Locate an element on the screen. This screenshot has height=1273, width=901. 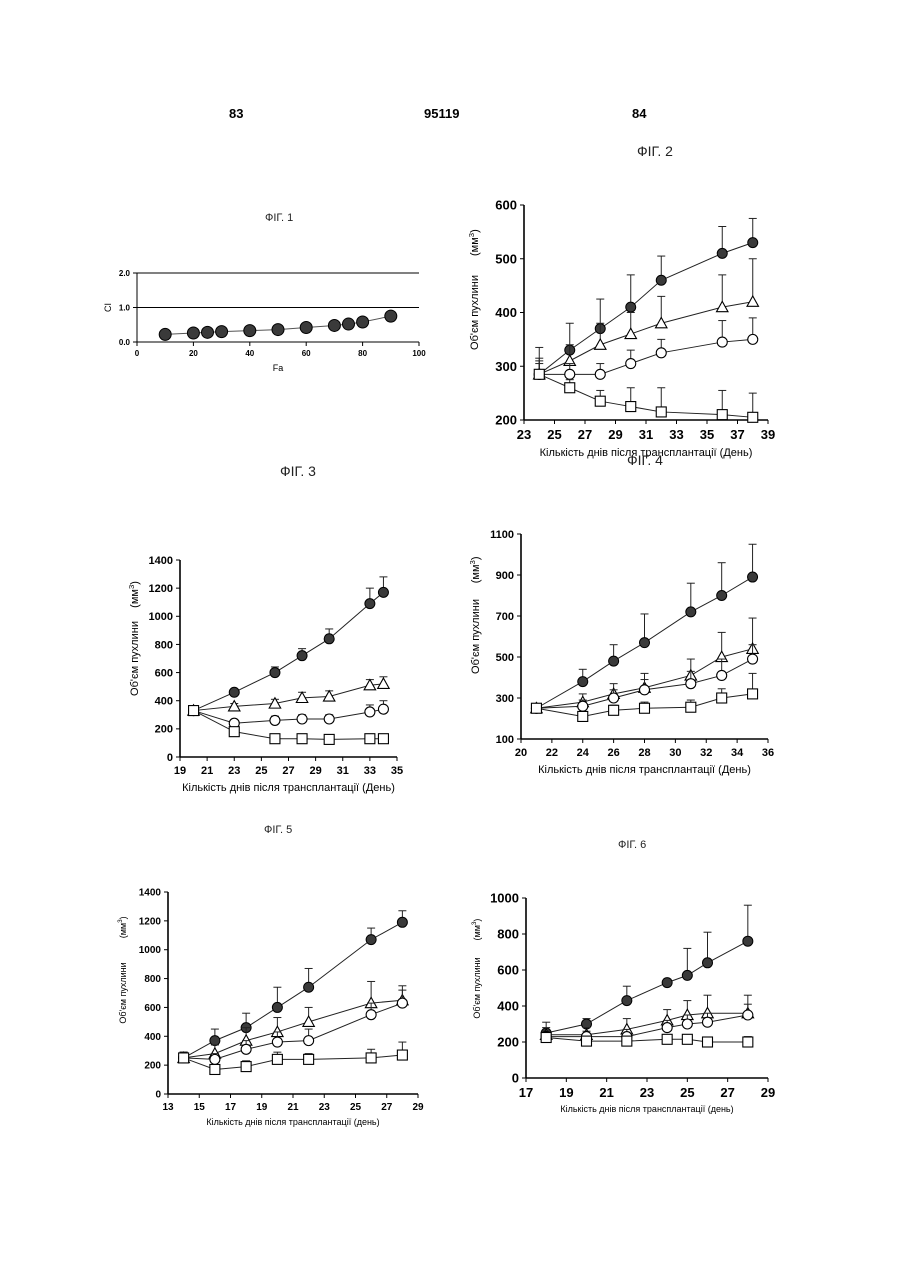
x-tick-label: 21 is located at coordinates (207, 771).